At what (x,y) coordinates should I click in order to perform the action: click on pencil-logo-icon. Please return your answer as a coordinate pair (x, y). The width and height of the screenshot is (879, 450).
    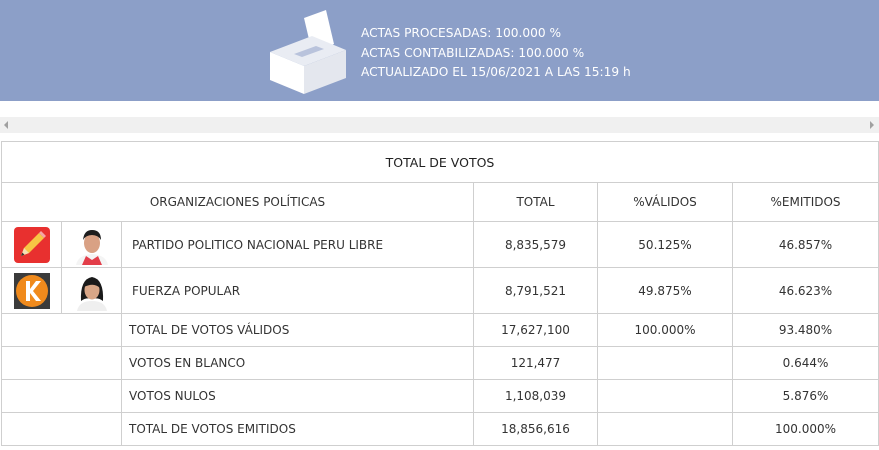
    Looking at the image, I should click on (31, 244).